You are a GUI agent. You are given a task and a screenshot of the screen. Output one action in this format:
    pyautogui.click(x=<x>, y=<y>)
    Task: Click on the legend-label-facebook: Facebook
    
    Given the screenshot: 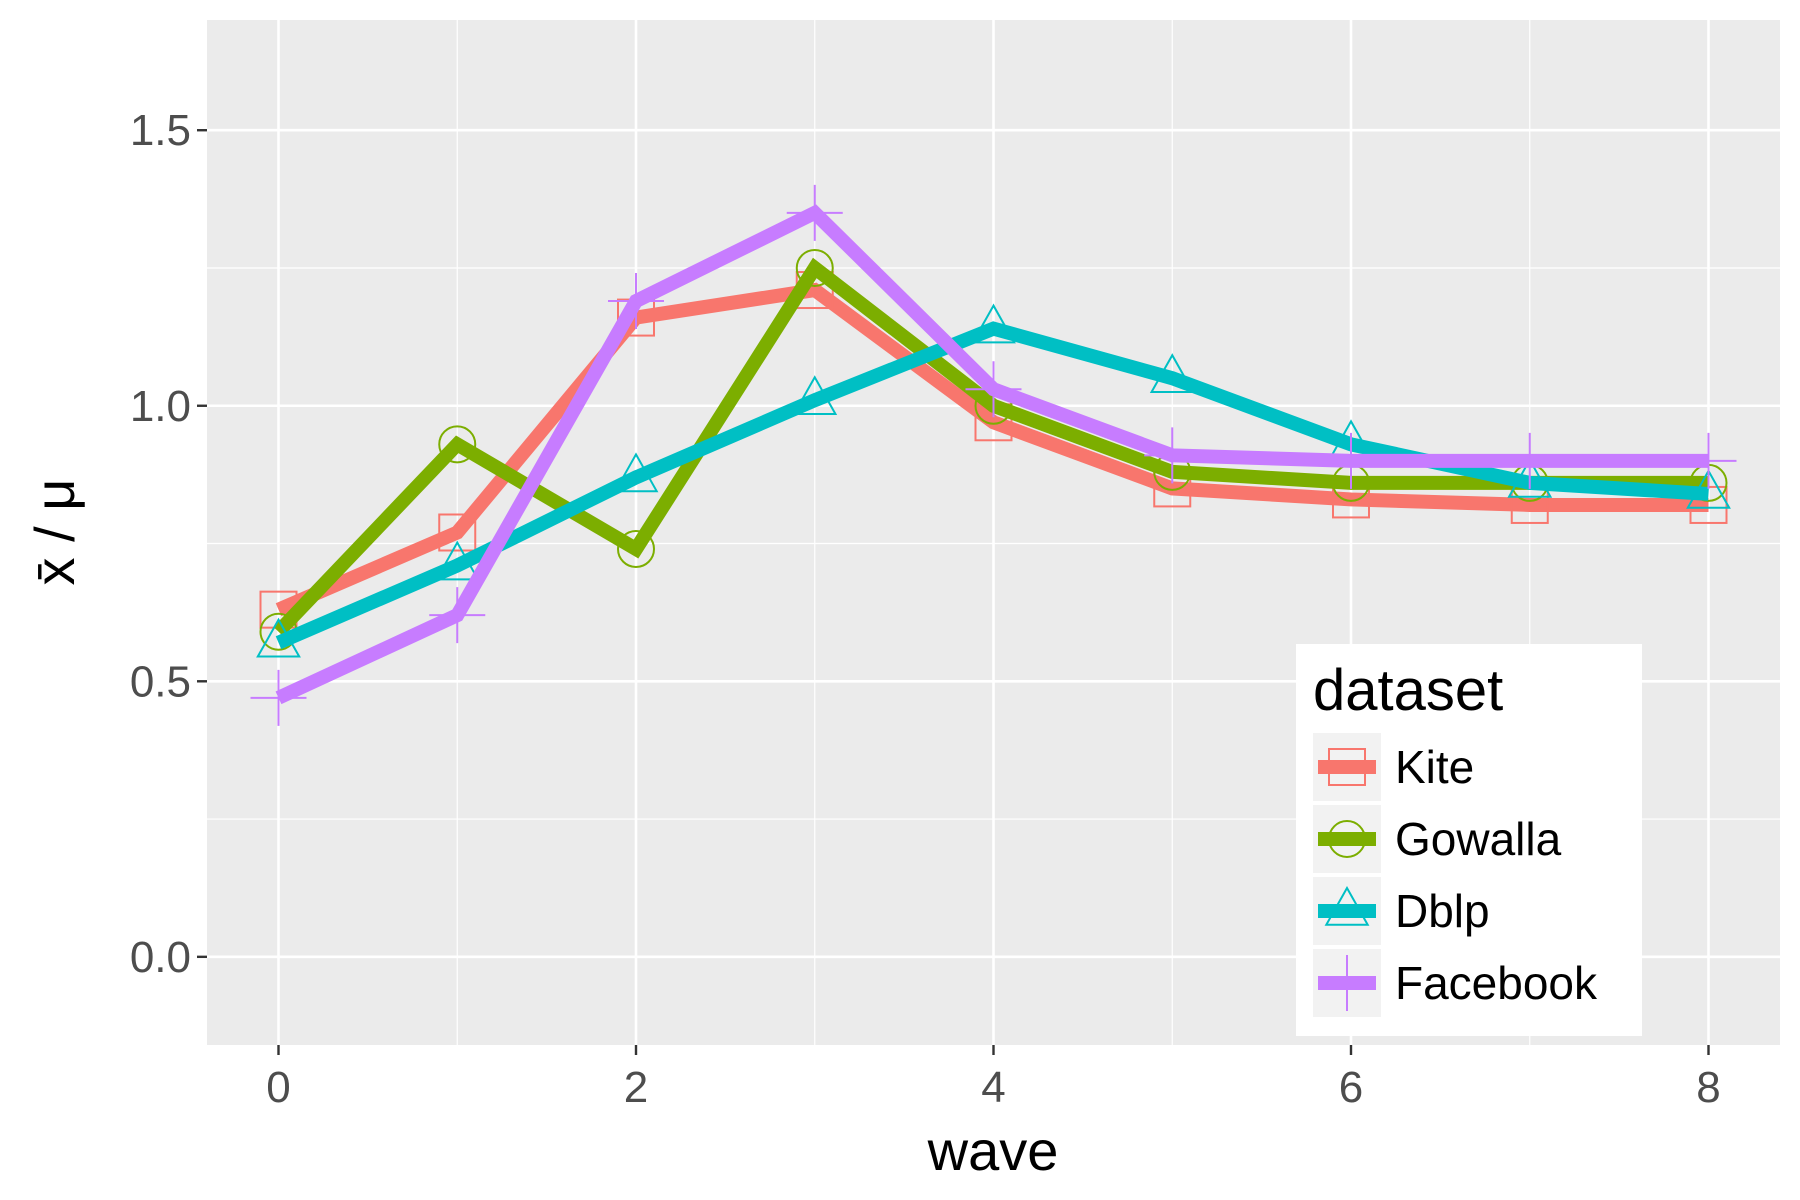 What is the action you would take?
    pyautogui.click(x=1496, y=983)
    